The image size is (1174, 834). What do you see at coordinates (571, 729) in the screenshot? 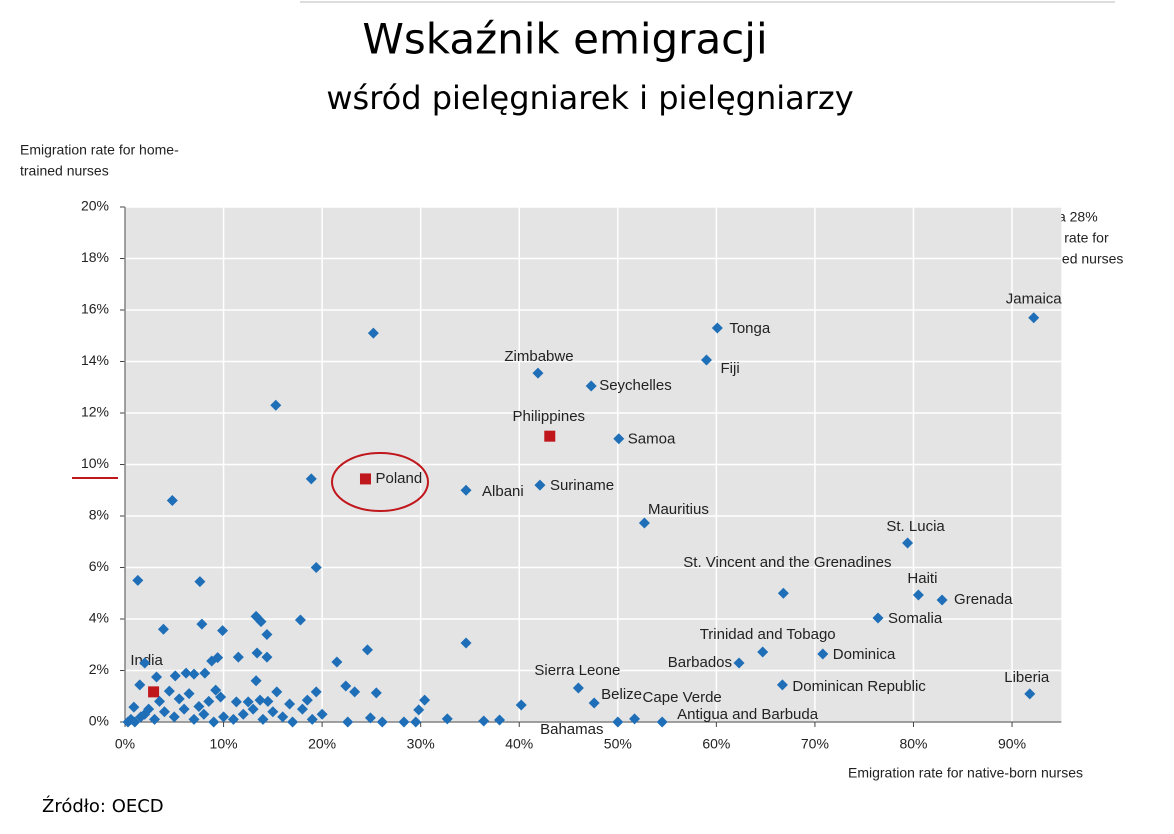
I see `point-label: Bahamas` at bounding box center [571, 729].